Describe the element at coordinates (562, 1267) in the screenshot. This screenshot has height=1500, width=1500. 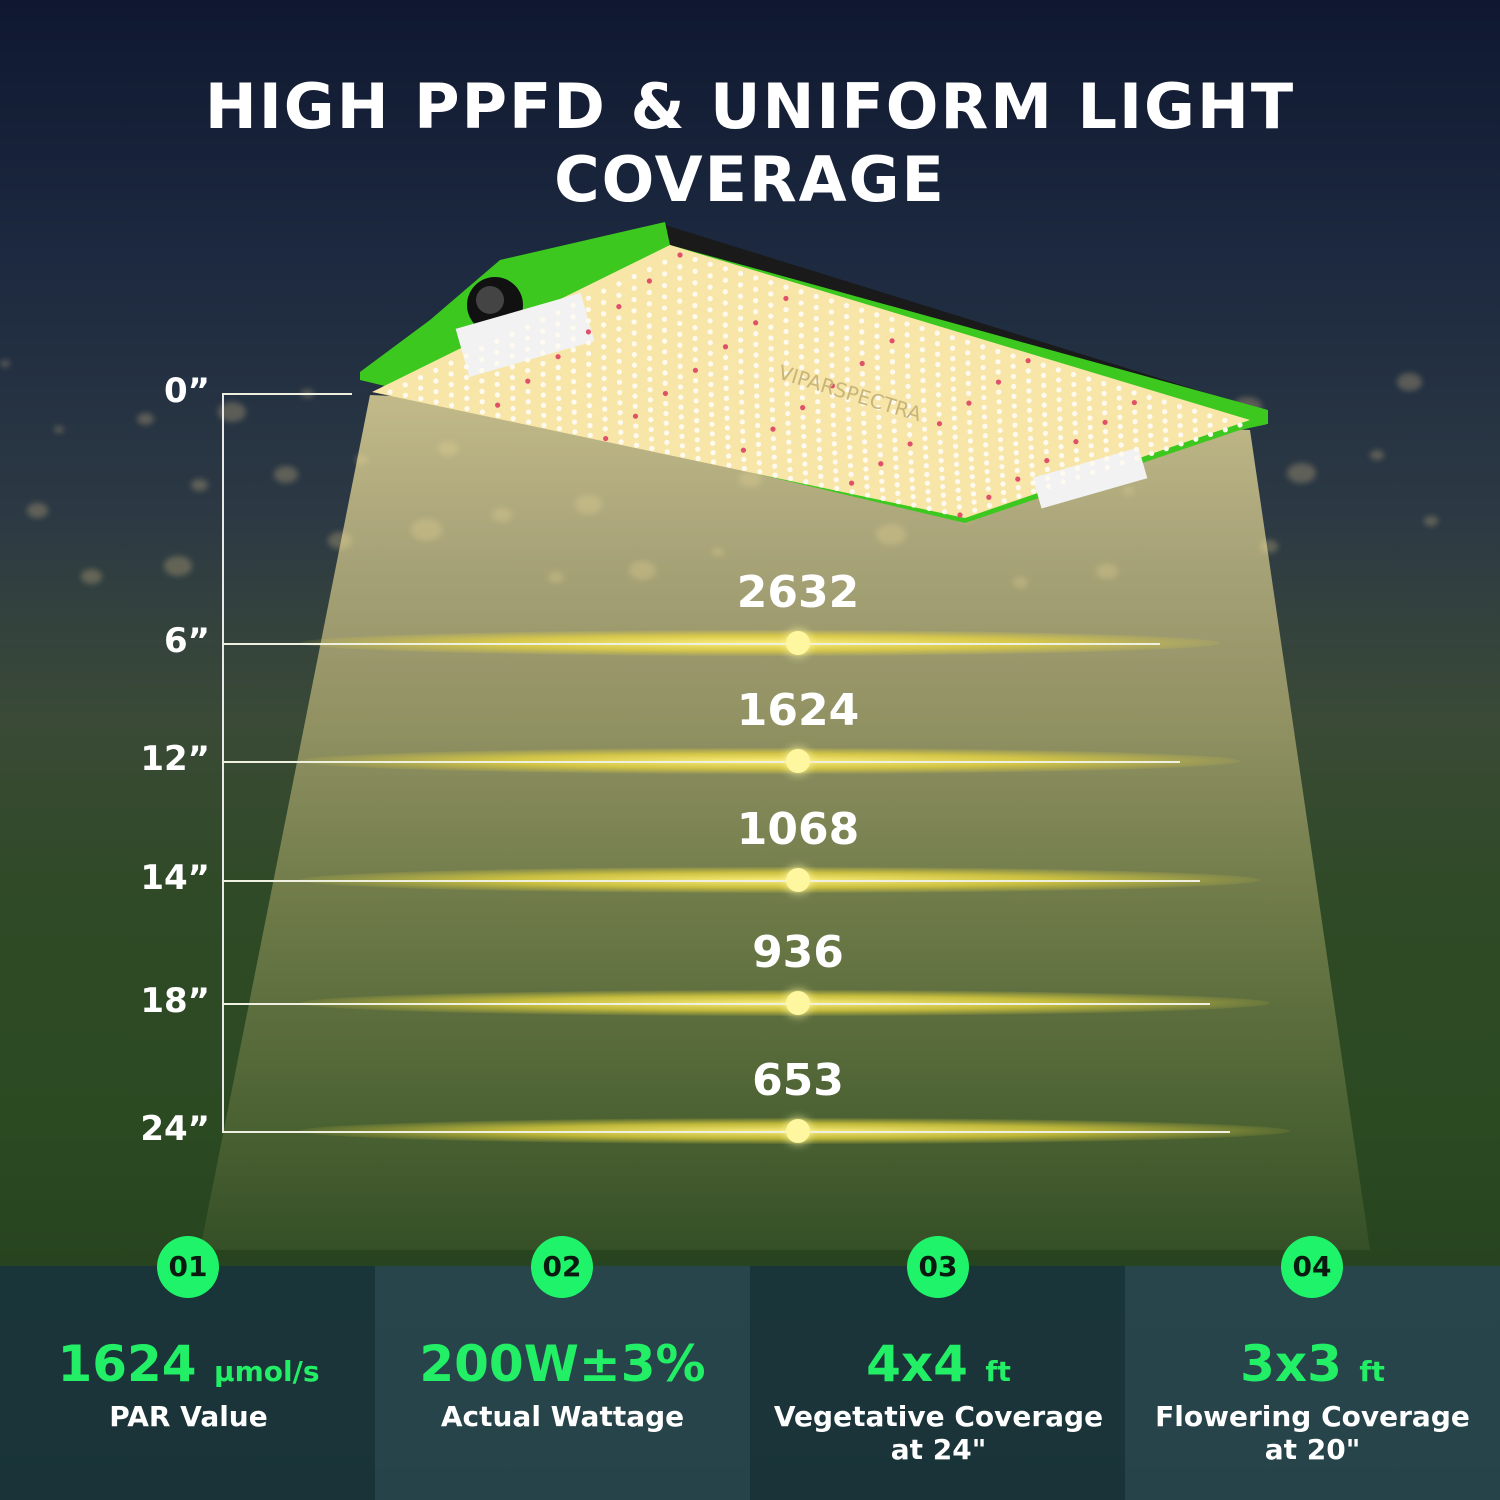
I see `feature-number-badge: 02` at that location.